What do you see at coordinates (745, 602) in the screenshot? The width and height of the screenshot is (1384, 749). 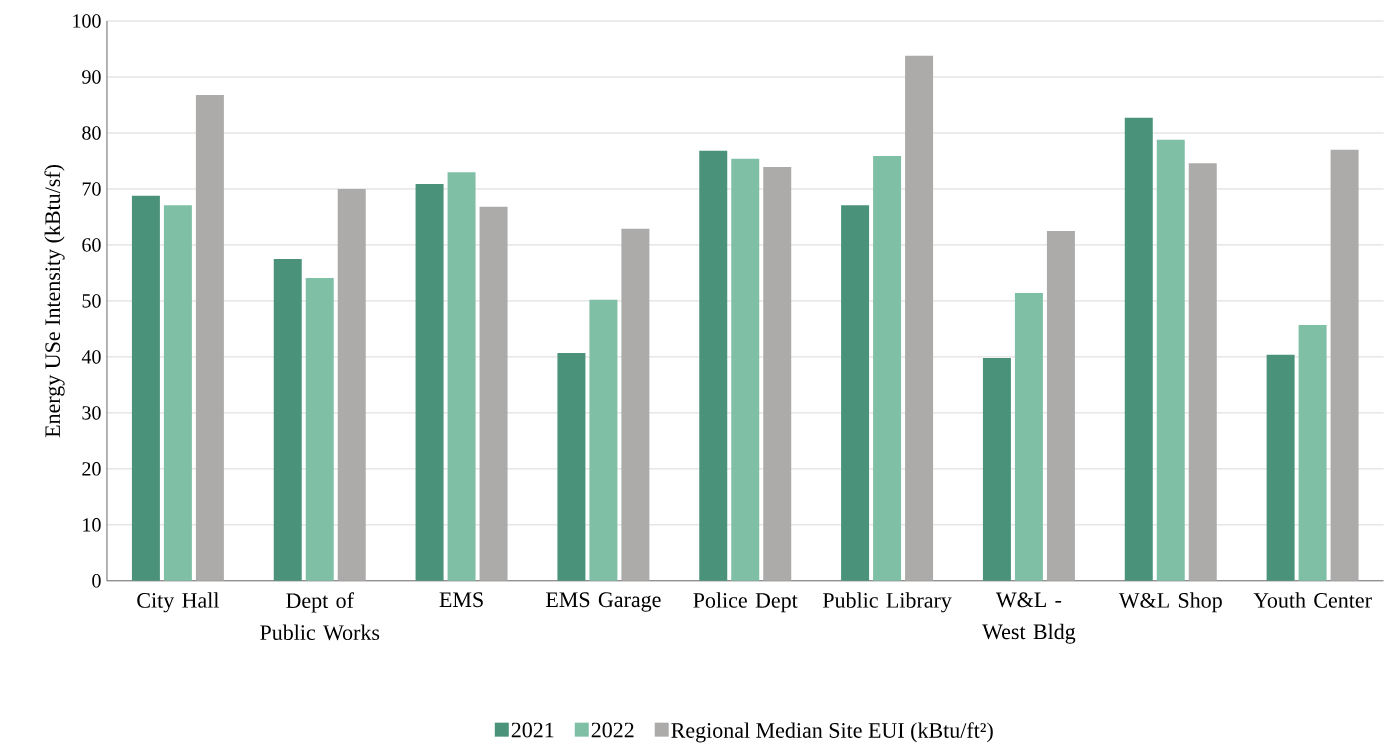 I see `x-tick-label: Police Dept` at bounding box center [745, 602].